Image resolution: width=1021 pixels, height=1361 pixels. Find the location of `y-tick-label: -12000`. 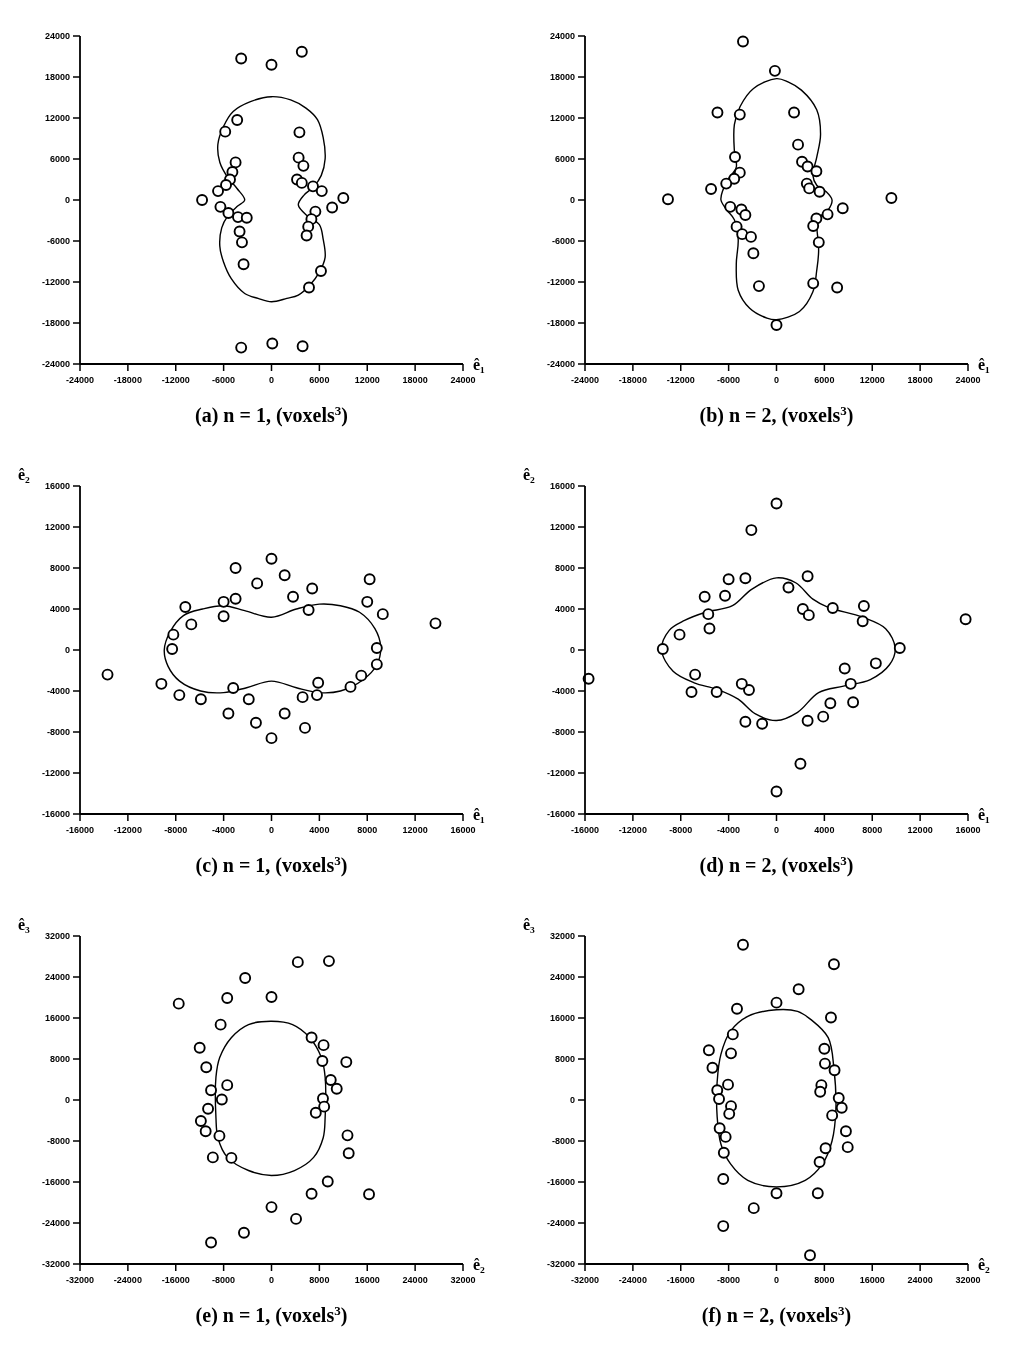

y-tick-label: -12000 is located at coordinates (55, 772).